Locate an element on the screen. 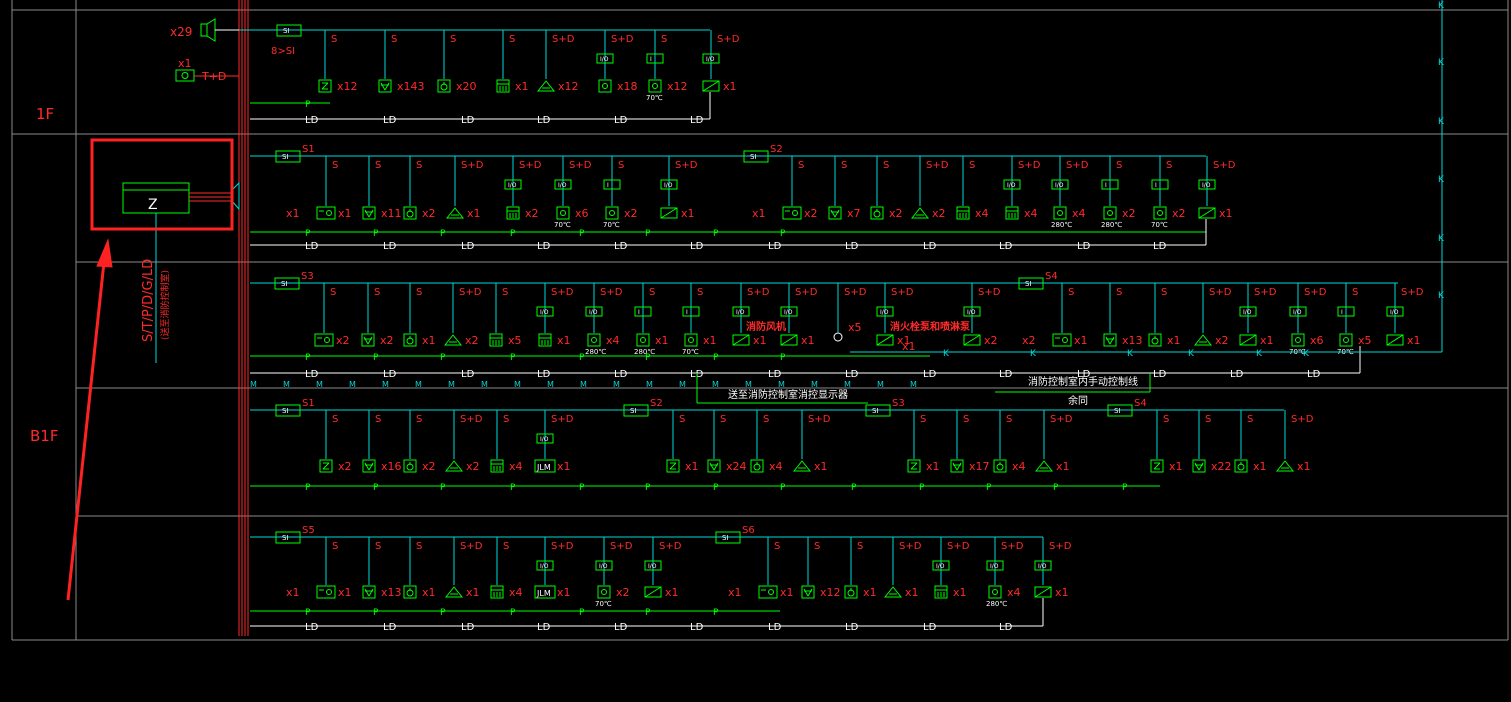  damper-icon-part is located at coordinates (594, 340).